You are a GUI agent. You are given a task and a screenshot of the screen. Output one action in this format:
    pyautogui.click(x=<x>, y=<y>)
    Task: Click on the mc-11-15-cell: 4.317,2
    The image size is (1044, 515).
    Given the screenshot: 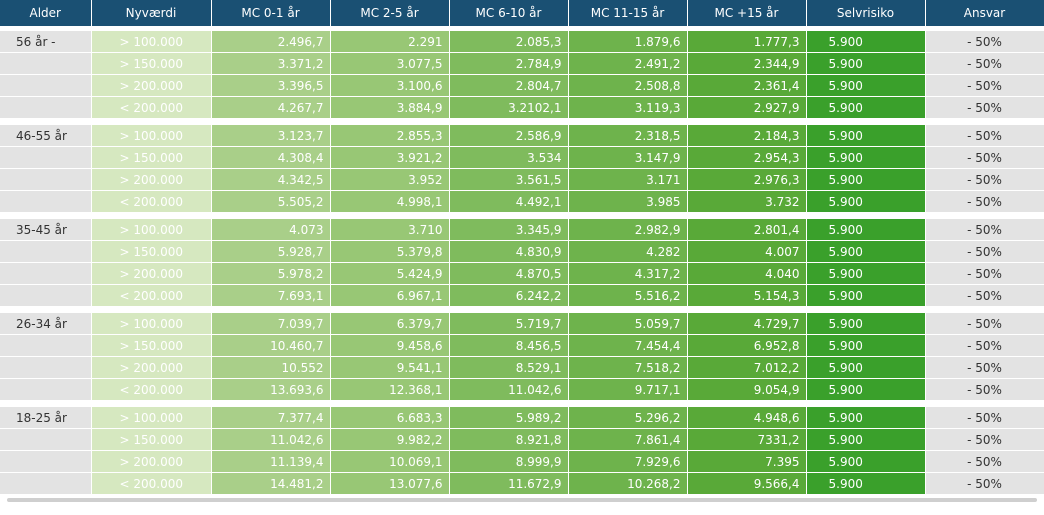 What is the action you would take?
    pyautogui.click(x=628, y=273)
    